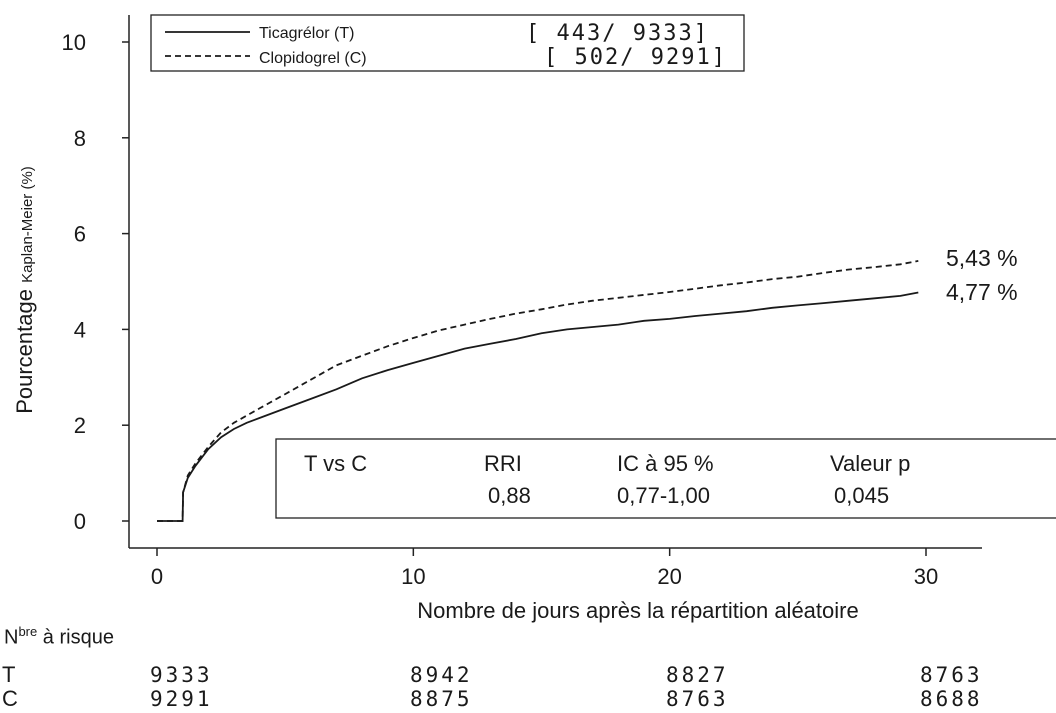 The height and width of the screenshot is (713, 1056). I want to click on risk-value: 8875, so click(441, 699).